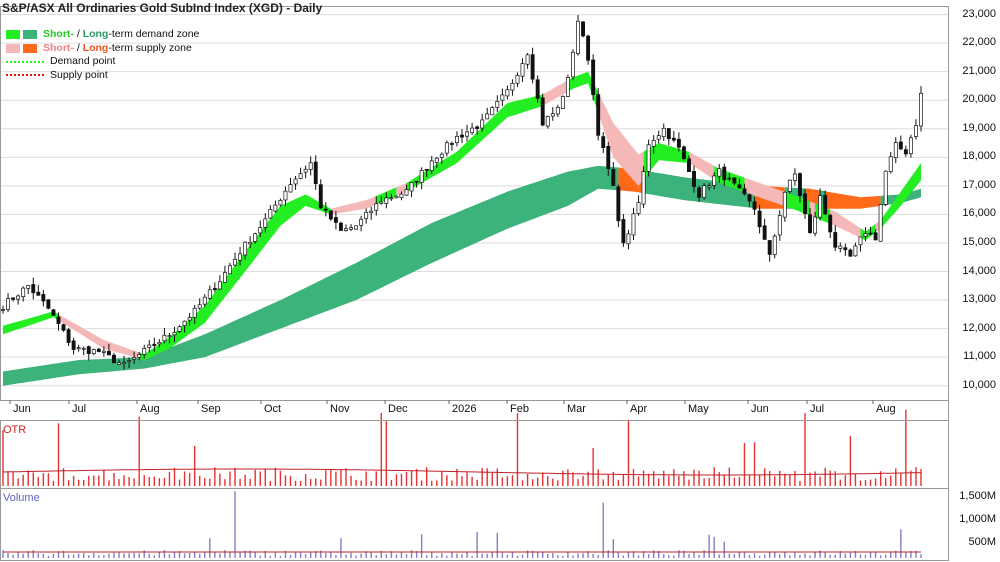 Image resolution: width=1000 pixels, height=562 pixels. I want to click on y-tick-label: 14,000, so click(979, 270).